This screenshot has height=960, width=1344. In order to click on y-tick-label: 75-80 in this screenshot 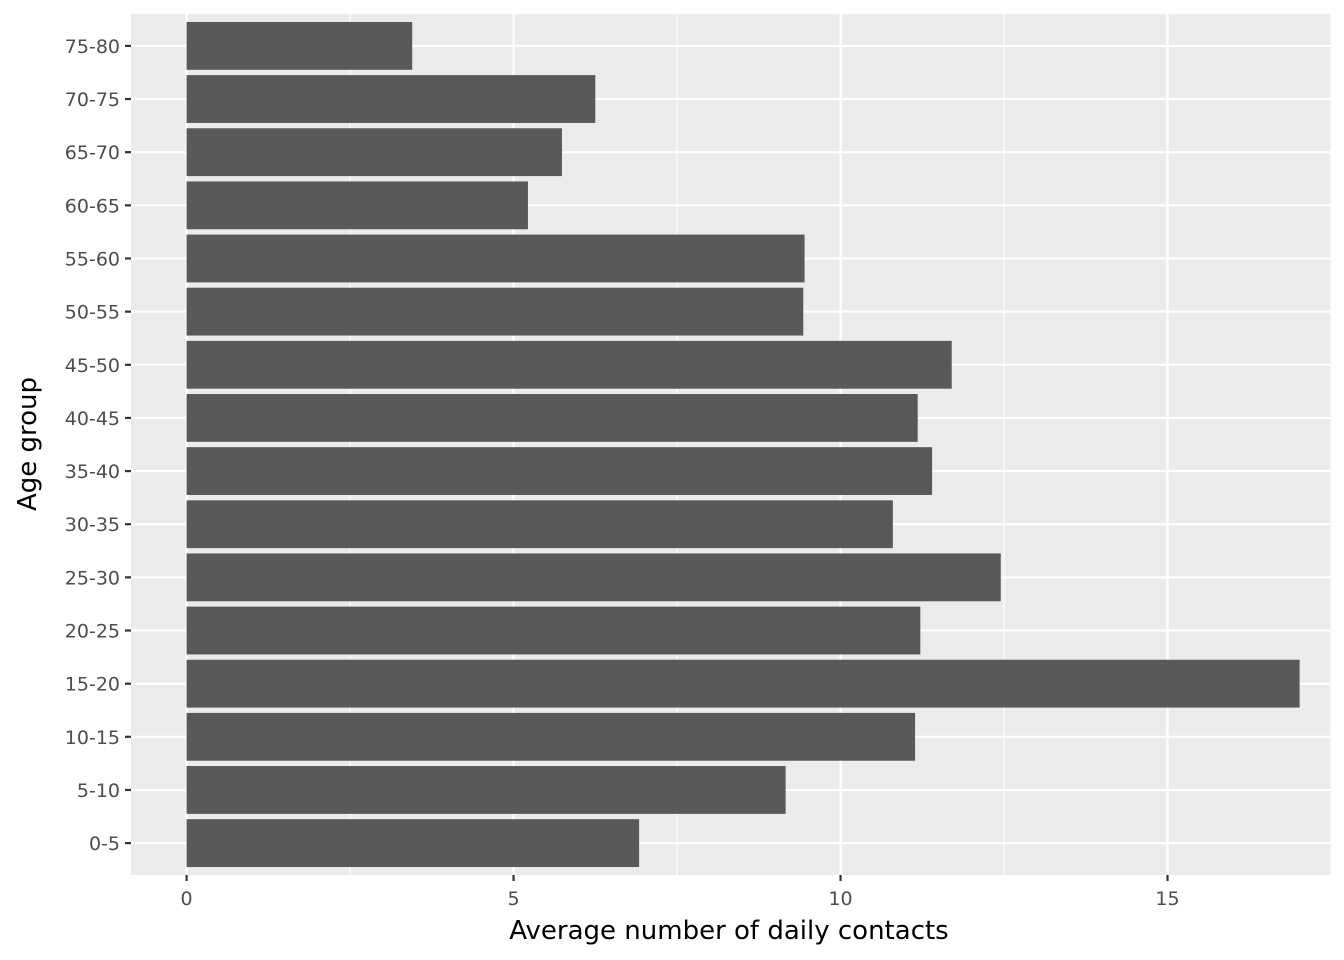, I will do `click(92, 47)`.